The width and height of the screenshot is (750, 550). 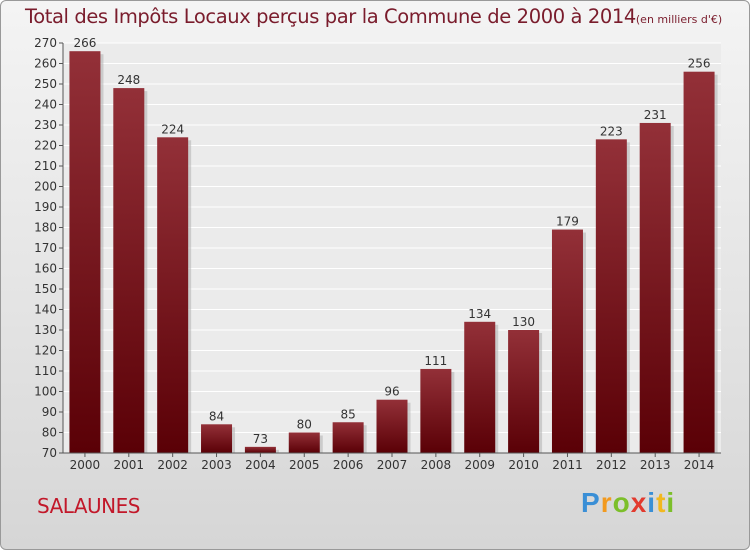 What do you see at coordinates (567, 222) in the screenshot?
I see `bar-value-label: 179` at bounding box center [567, 222].